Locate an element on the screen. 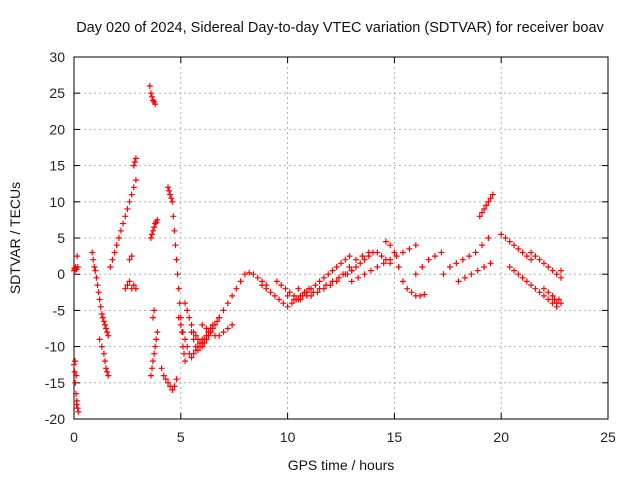 This screenshot has height=480, width=640. y-tick-label: -10 is located at coordinates (55, 347).